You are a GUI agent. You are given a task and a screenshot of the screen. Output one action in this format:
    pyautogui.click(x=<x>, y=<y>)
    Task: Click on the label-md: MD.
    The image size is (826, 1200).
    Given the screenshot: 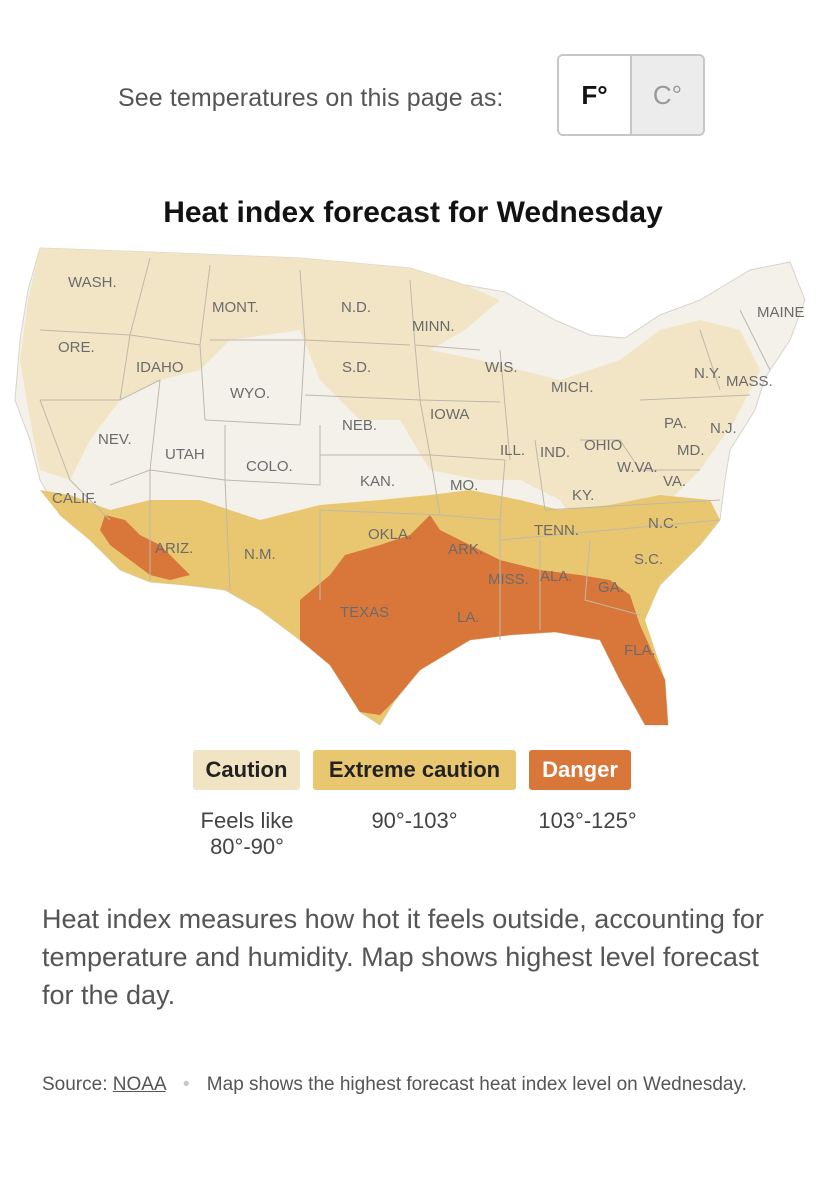 What is the action you would take?
    pyautogui.click(x=691, y=450)
    